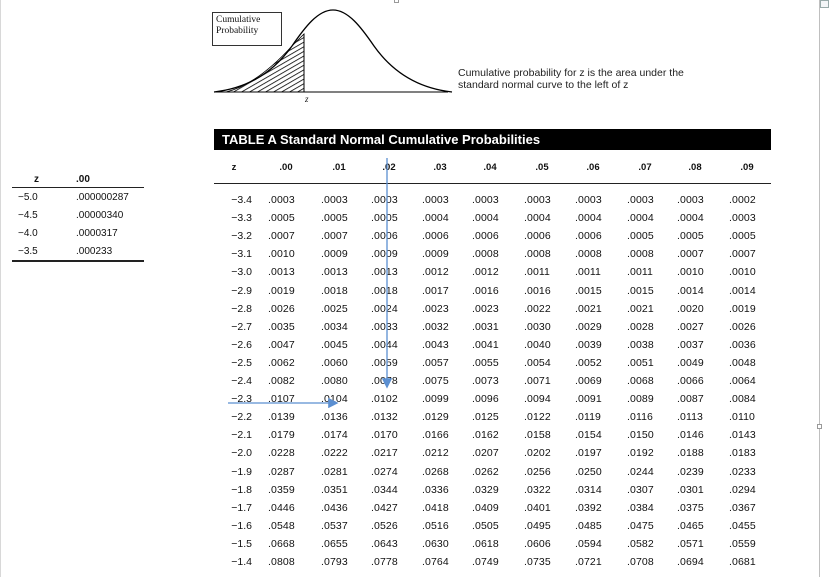 This screenshot has height=577, width=829. Describe the element at coordinates (690, 526) in the screenshot. I see `main-table-value-cell: .0465` at that location.